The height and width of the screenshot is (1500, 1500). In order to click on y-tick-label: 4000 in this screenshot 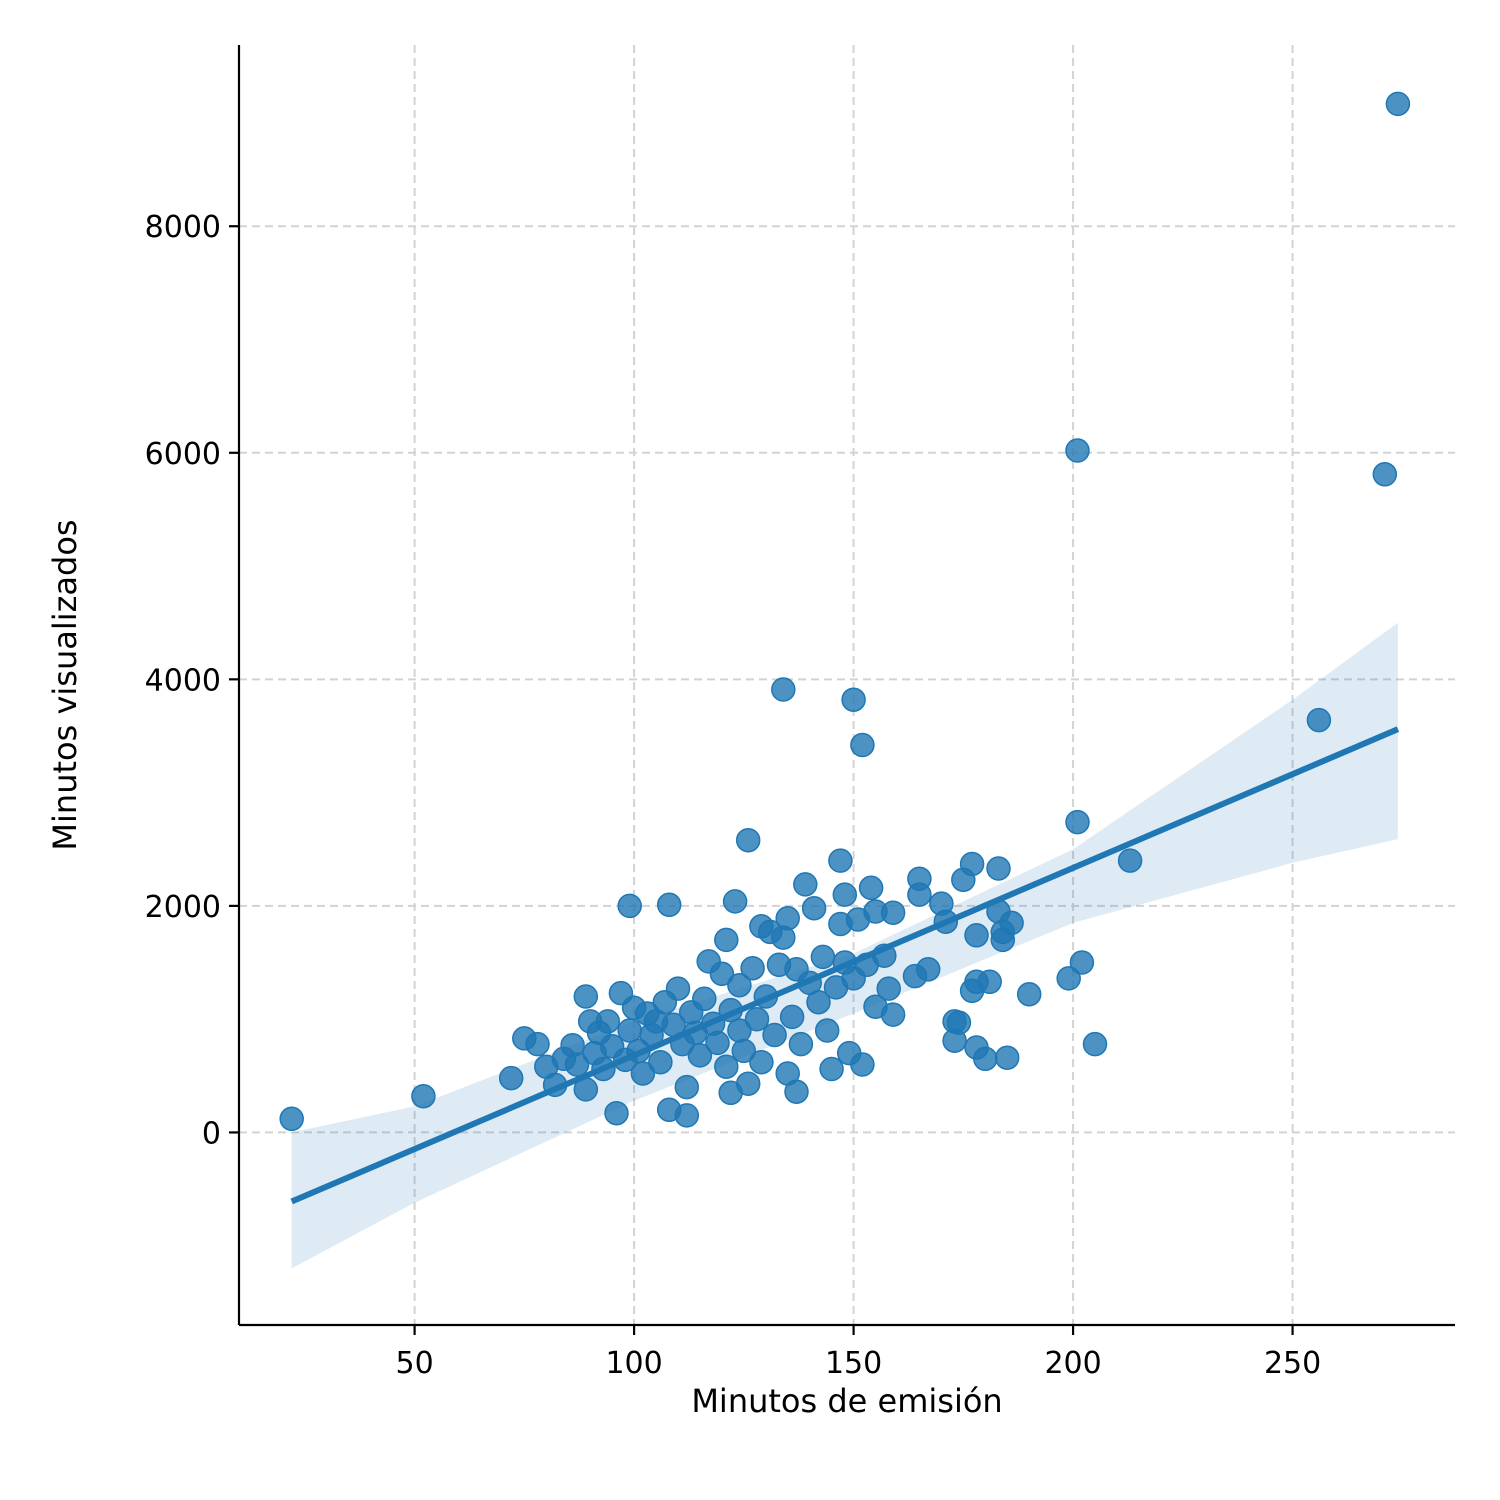, I will do `click(183, 680)`.